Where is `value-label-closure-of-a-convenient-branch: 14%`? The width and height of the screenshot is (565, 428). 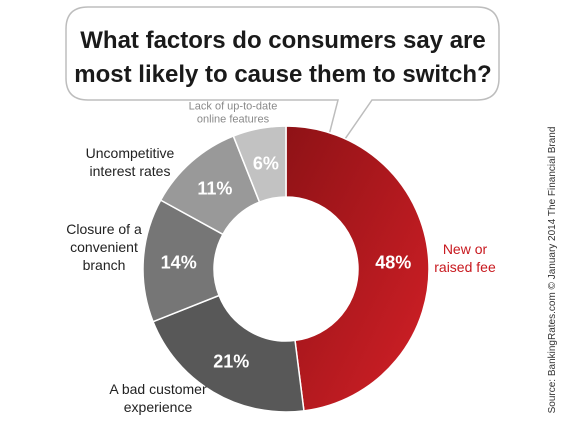 value-label-closure-of-a-convenient-branch: 14% is located at coordinates (179, 262).